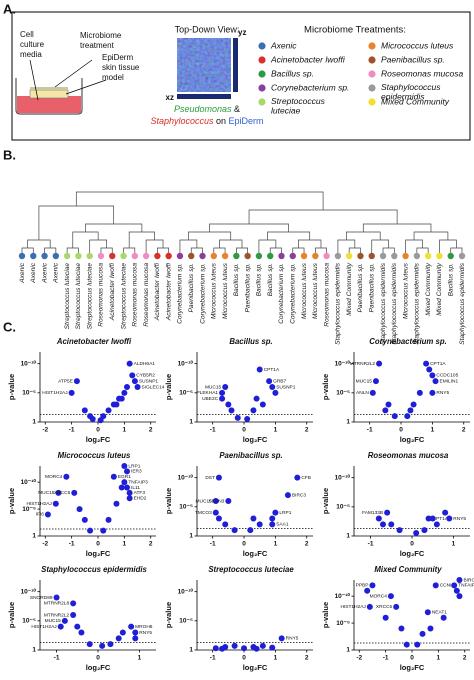 This screenshot has width=474, height=680. Describe the element at coordinates (210, 478) in the screenshot. I see `gene-label: DST` at that location.